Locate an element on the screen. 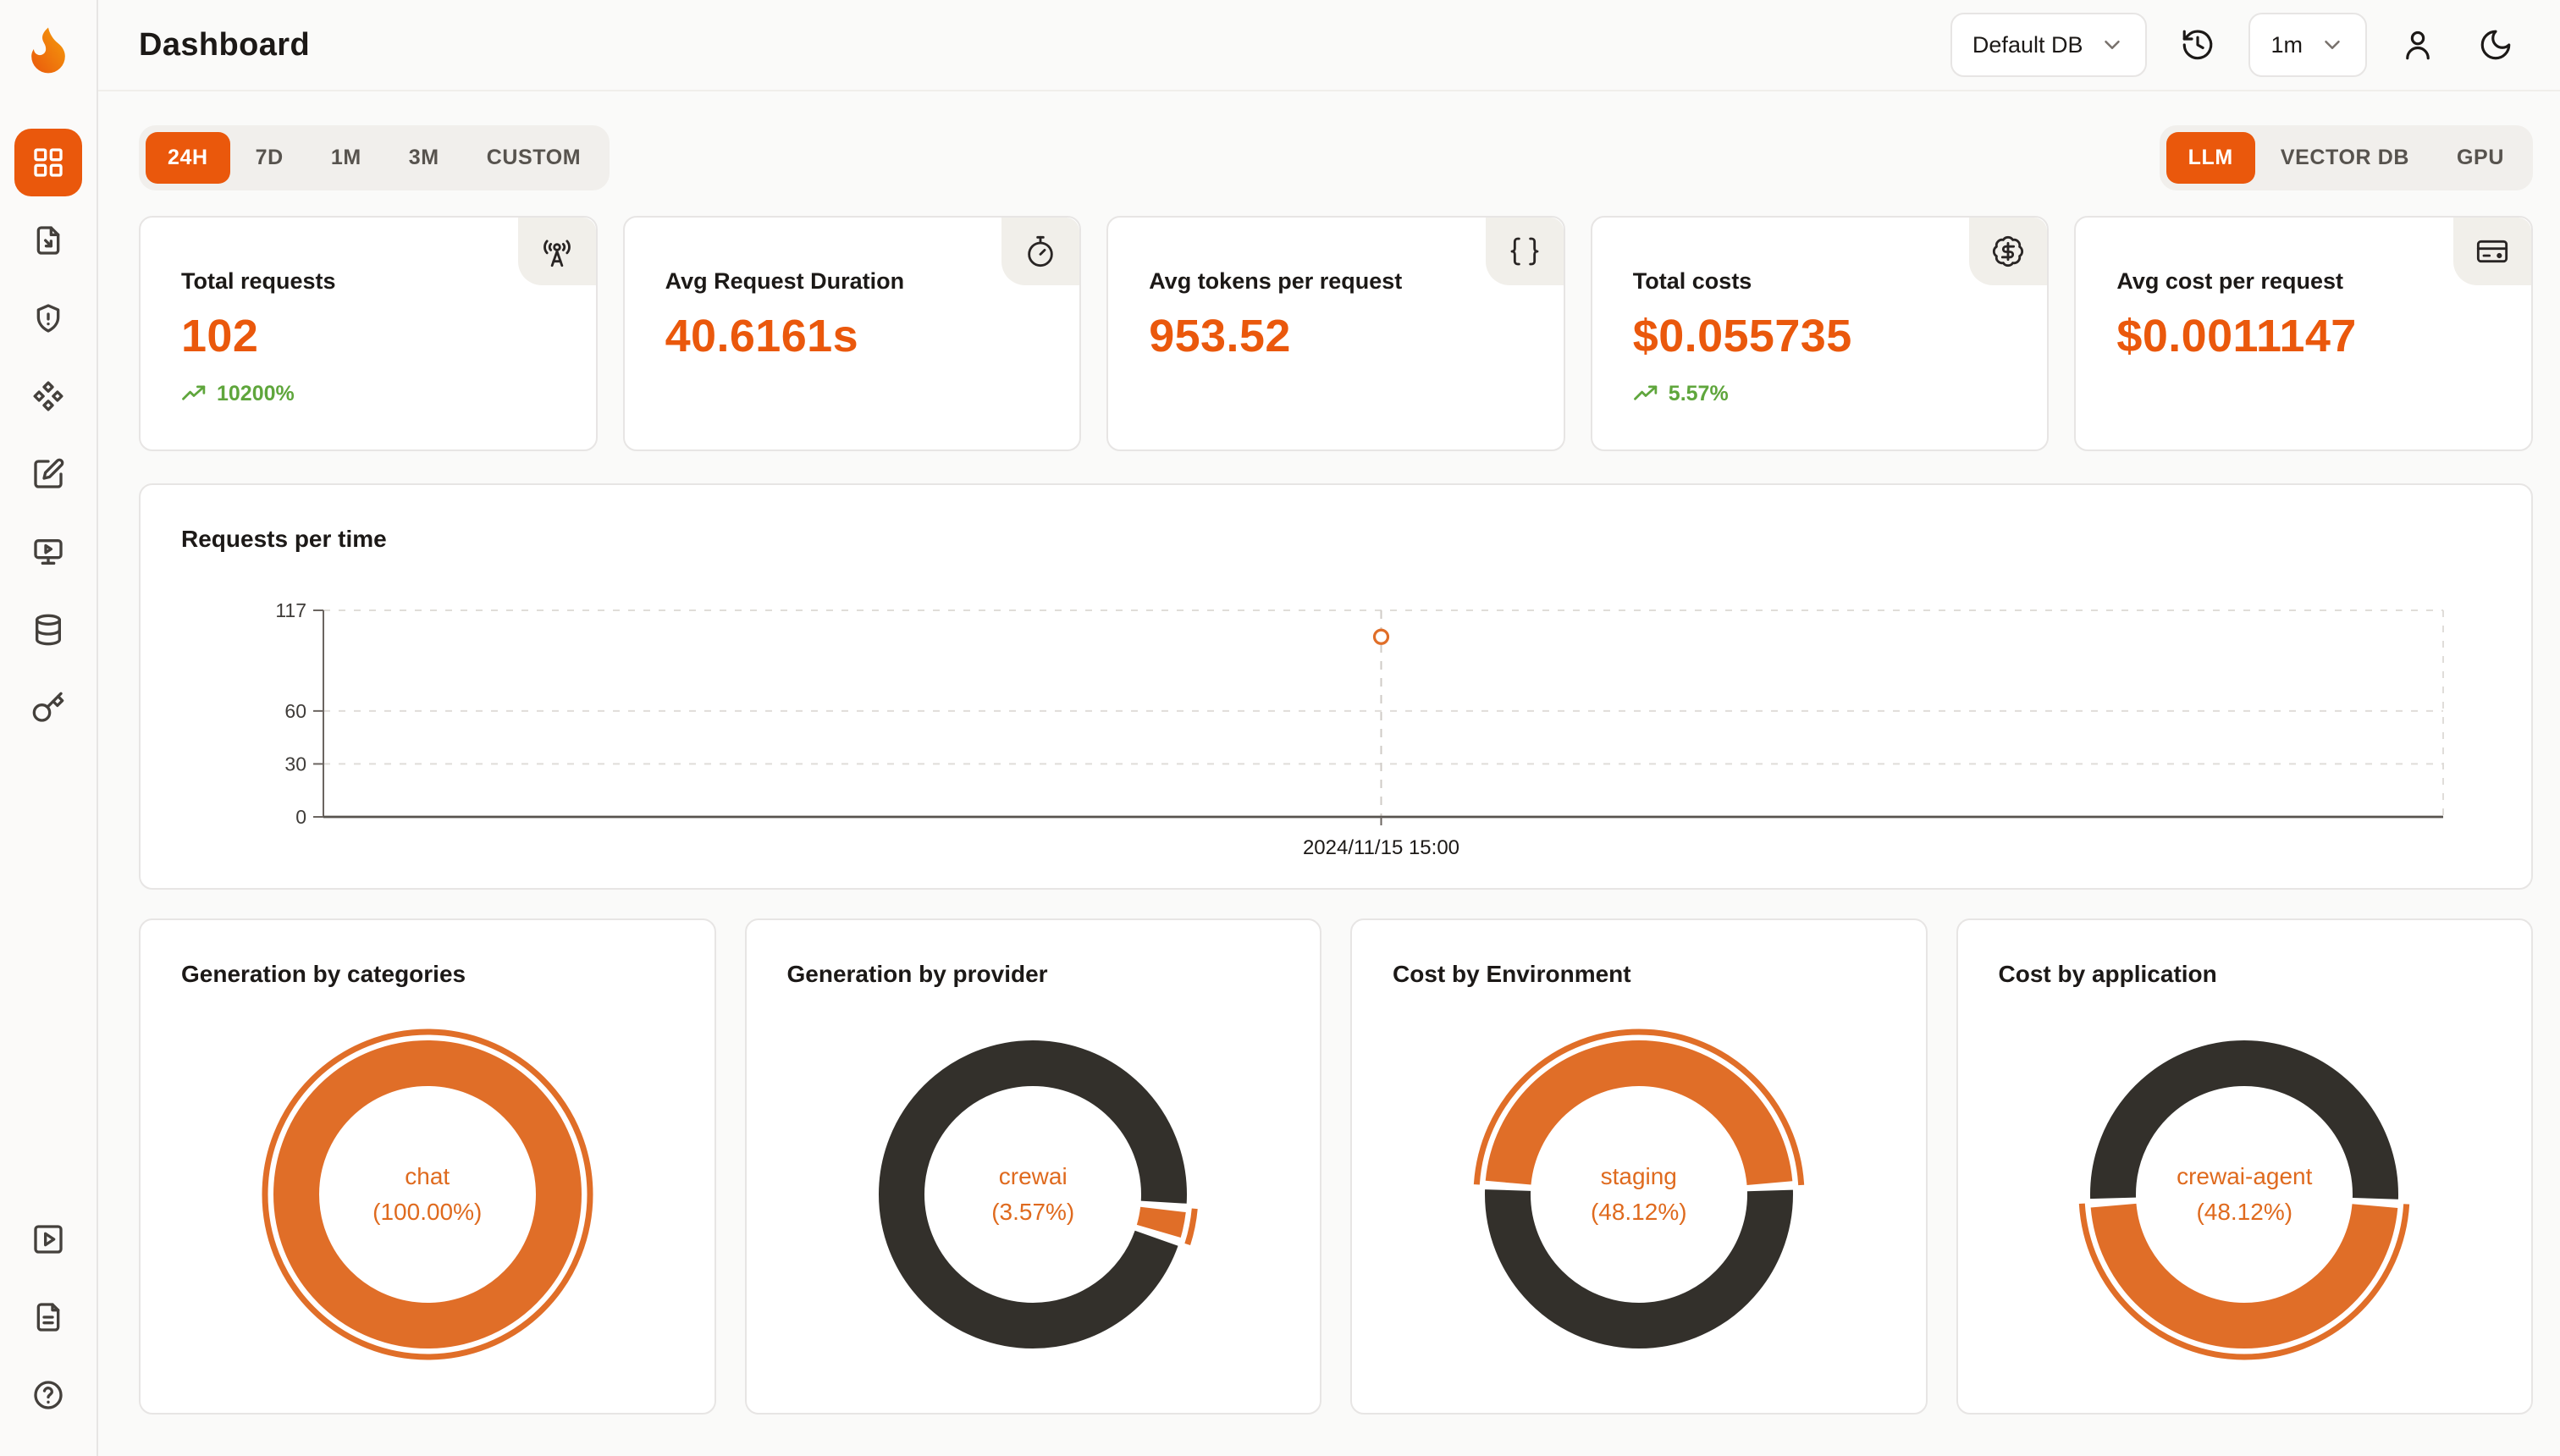 Image resolution: width=2560 pixels, height=1456 pixels. tab-vector-db: VECTOR DB is located at coordinates (2345, 158).